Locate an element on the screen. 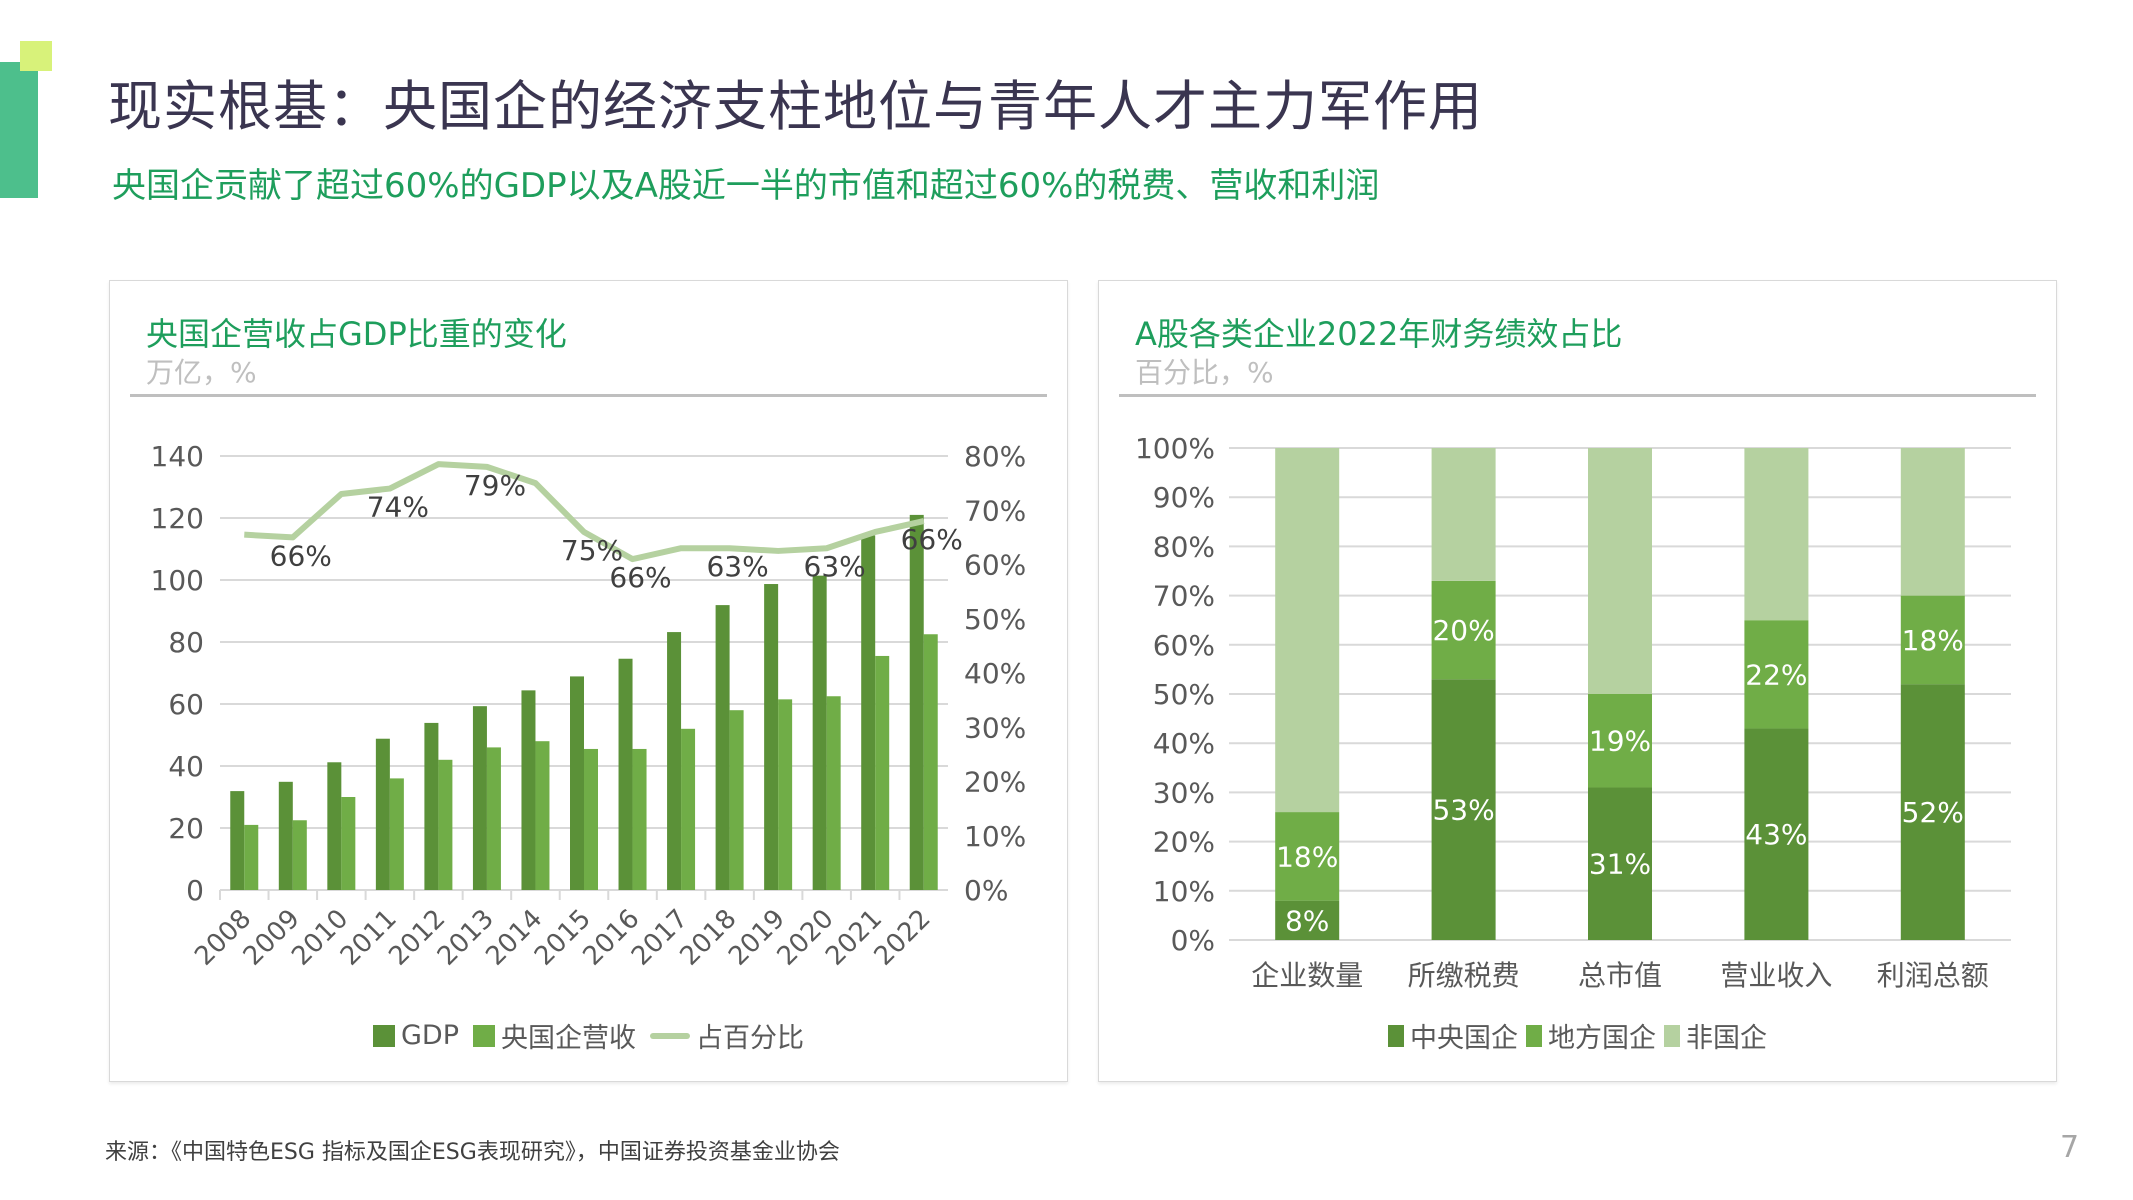 The height and width of the screenshot is (1200, 2133). x-tick-label: 企业数量 is located at coordinates (1307, 975).